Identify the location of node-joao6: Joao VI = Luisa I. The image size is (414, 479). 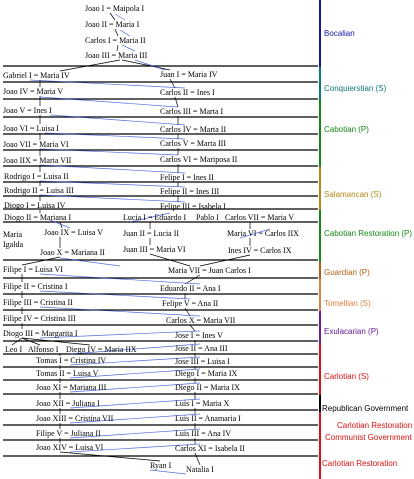
(31, 128).